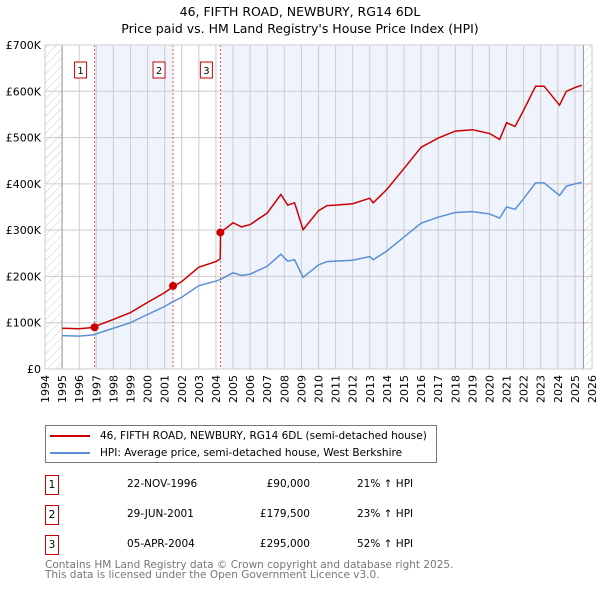 The width and height of the screenshot is (600, 590). What do you see at coordinates (592, 389) in the screenshot?
I see `x-tick-label: 2026` at bounding box center [592, 389].